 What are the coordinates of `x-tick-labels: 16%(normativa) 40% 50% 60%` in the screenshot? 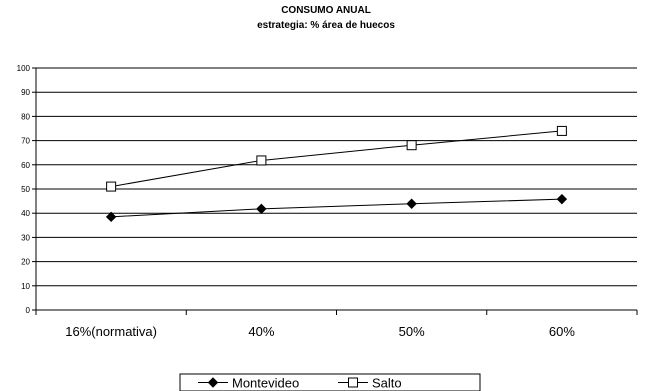 It's located at (320, 331).